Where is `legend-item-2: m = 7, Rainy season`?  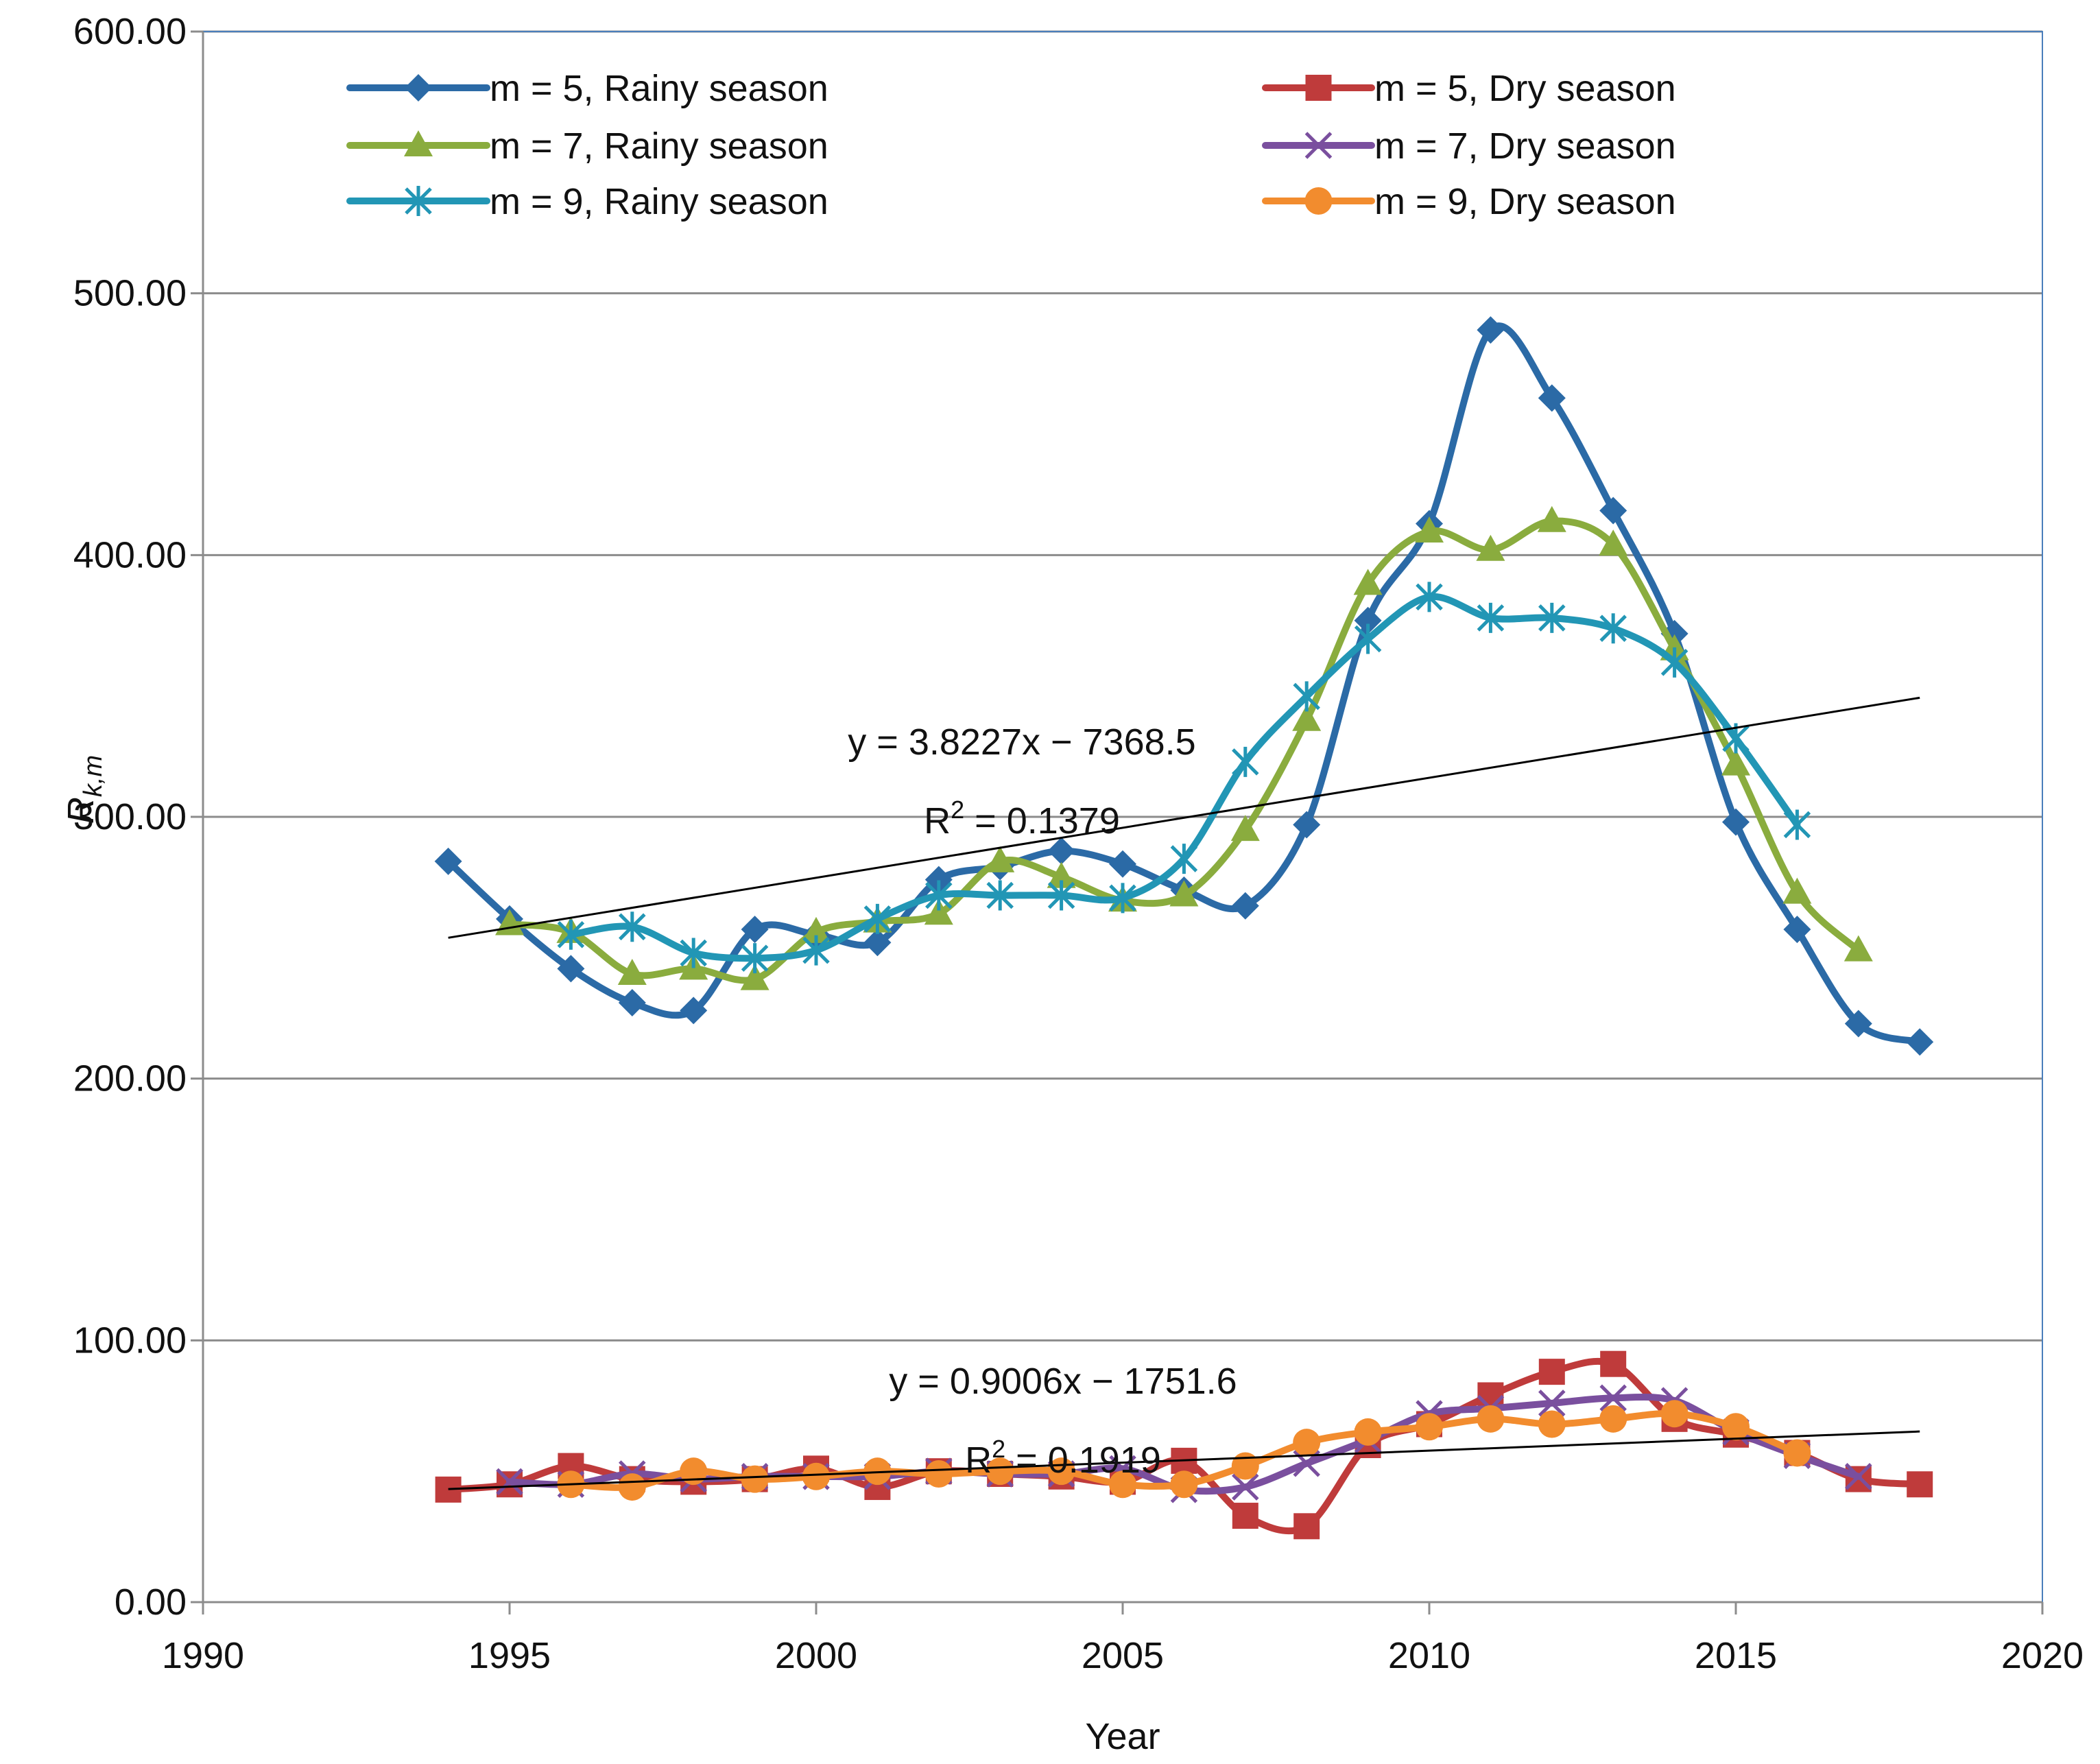 legend-item-2: m = 7, Rainy season is located at coordinates (587, 146).